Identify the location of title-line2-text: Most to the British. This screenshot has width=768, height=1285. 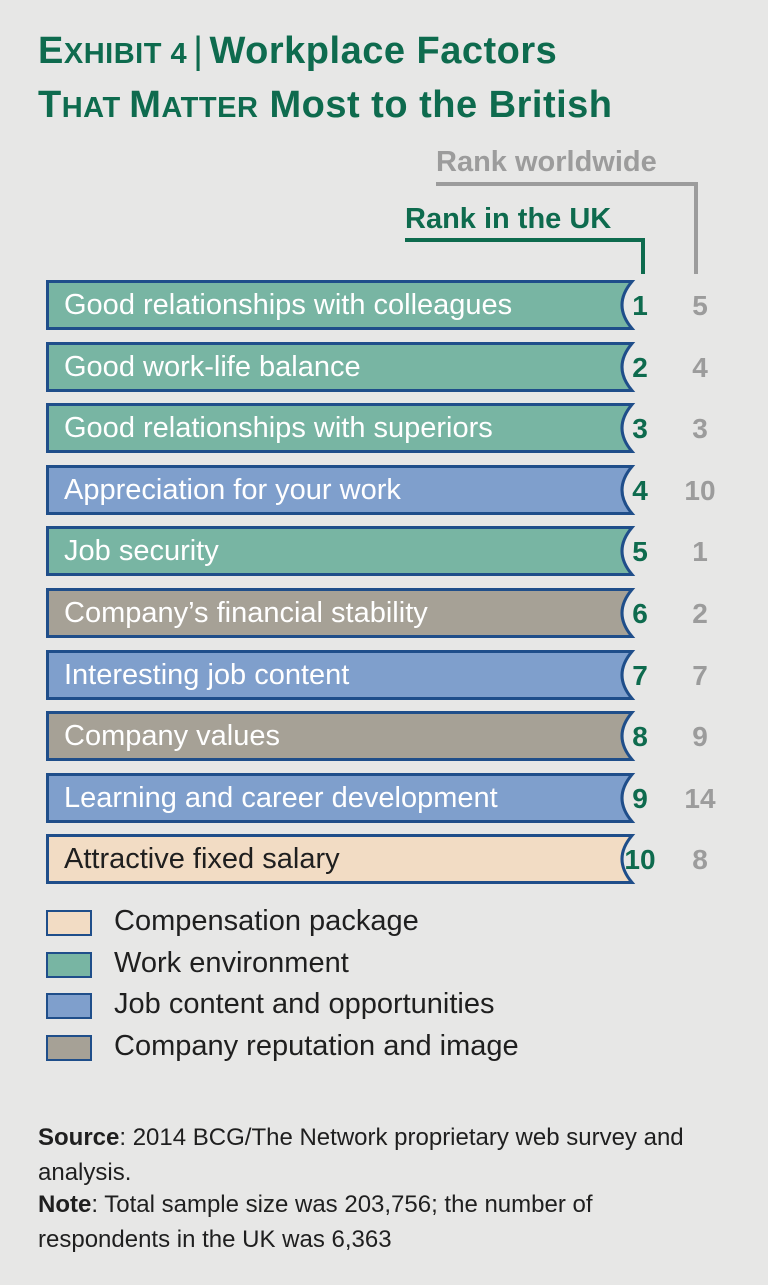
(435, 105).